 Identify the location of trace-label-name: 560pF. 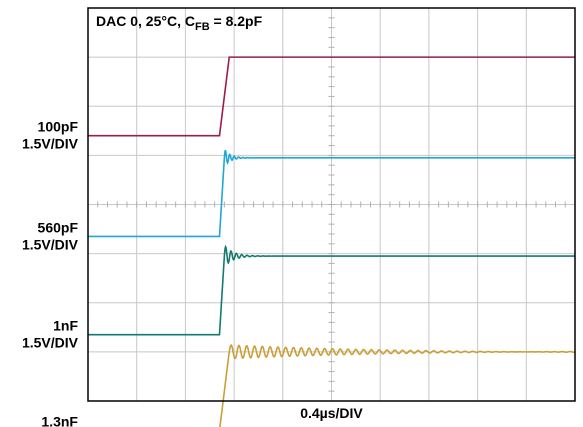
(58, 227).